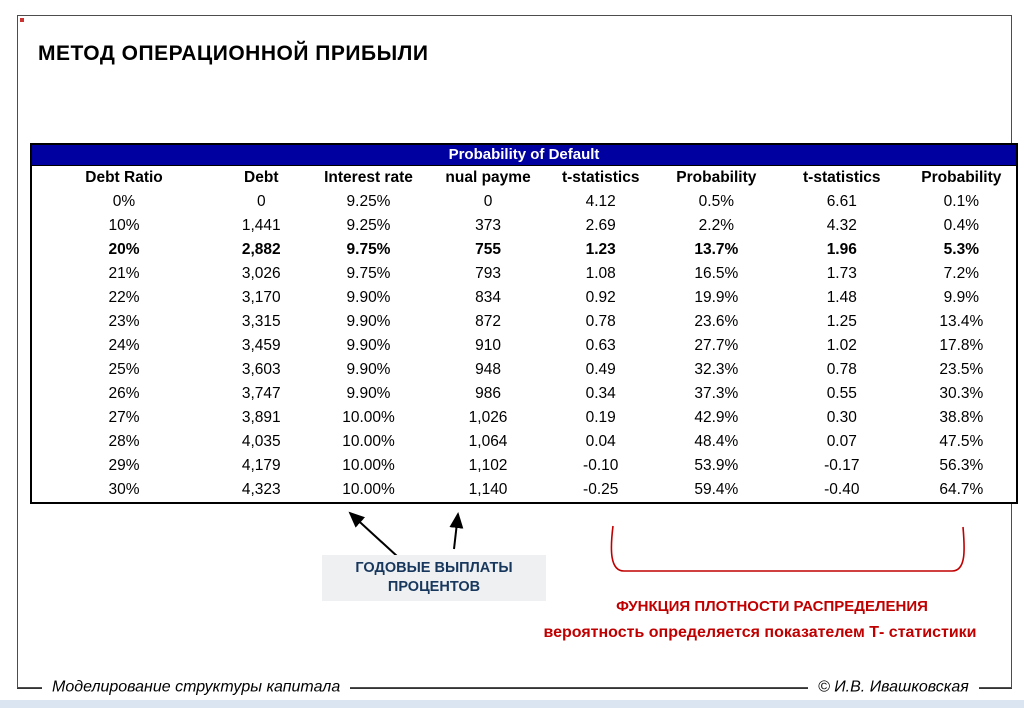 This screenshot has width=1024, height=708. I want to click on table-cell: 3,603, so click(261, 369).